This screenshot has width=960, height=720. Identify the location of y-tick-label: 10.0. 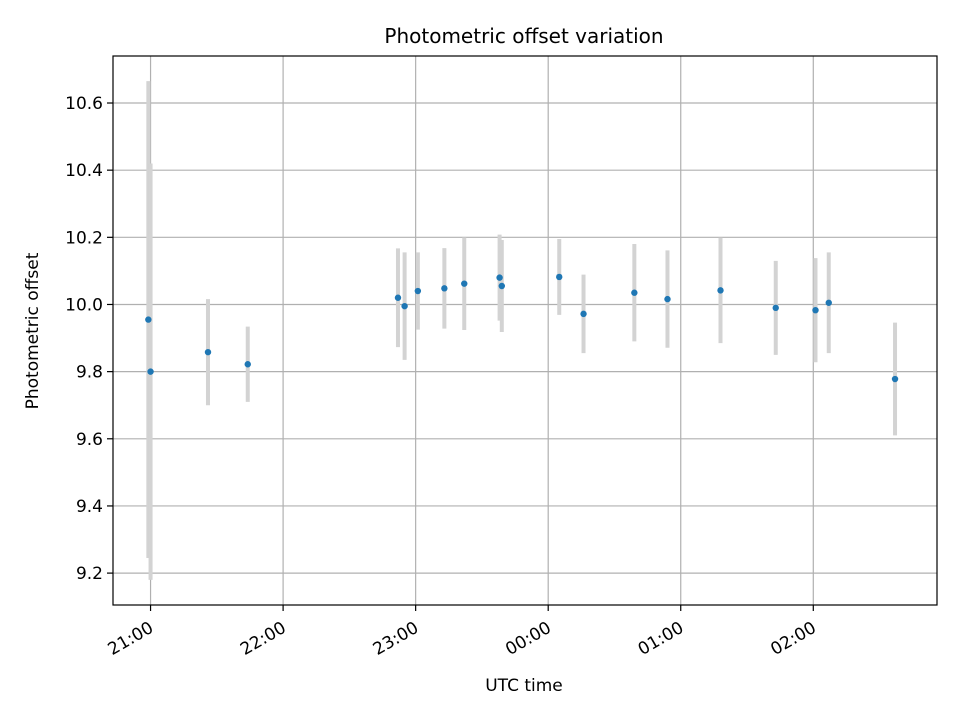
(84, 305).